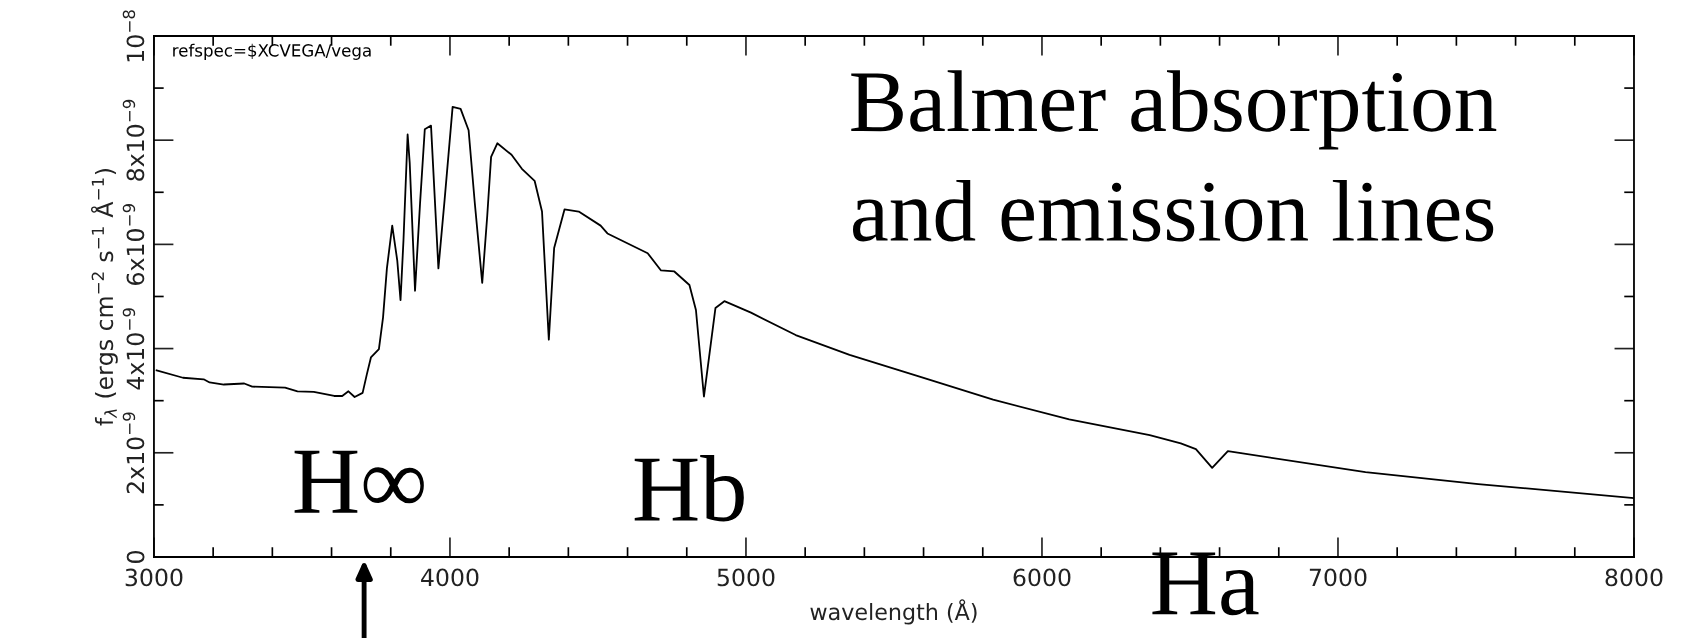  Describe the element at coordinates (1205, 584) in the screenshot. I see `annotation: Ha` at that location.